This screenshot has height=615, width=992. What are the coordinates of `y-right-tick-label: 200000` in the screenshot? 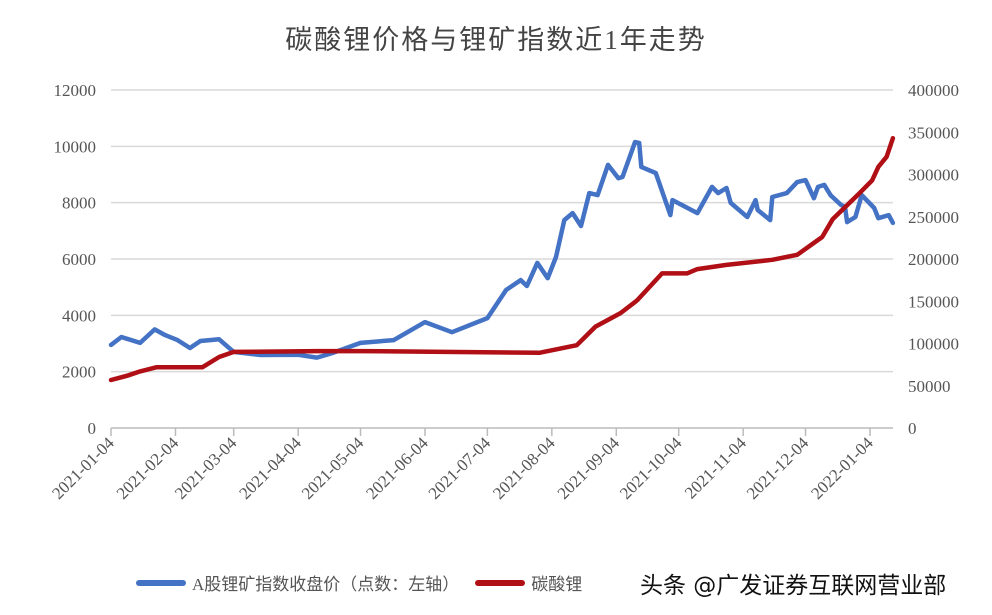 It's located at (933, 259).